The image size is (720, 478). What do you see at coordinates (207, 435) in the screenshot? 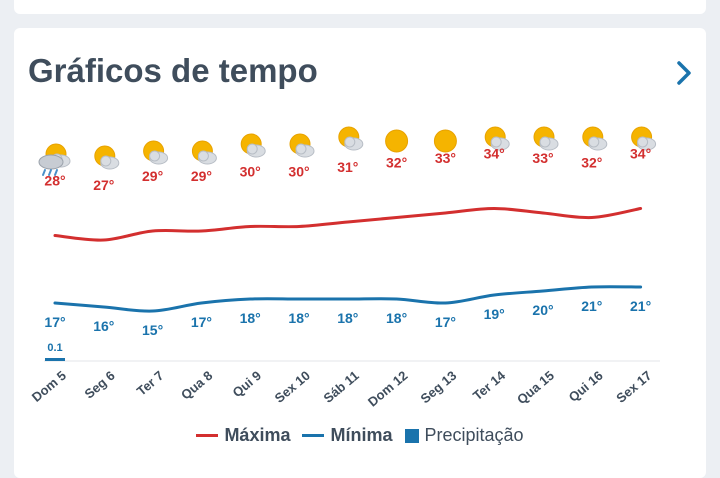
I see `legend-max-swatch` at bounding box center [207, 435].